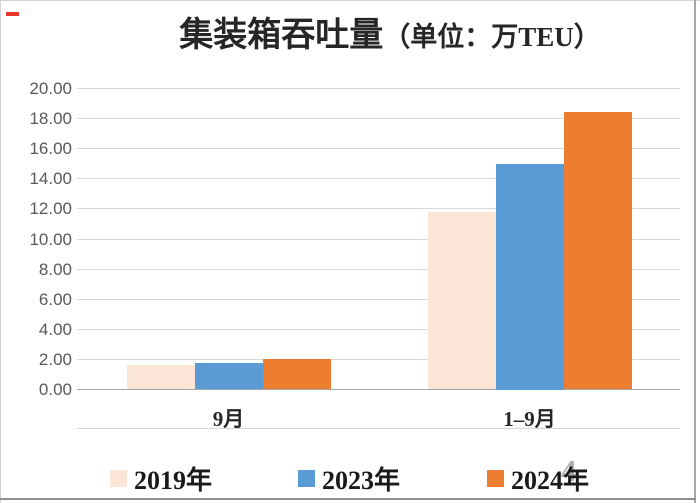 This screenshot has height=503, width=700. What do you see at coordinates (228, 419) in the screenshot?
I see `x-axis-category-label: 9月` at bounding box center [228, 419].